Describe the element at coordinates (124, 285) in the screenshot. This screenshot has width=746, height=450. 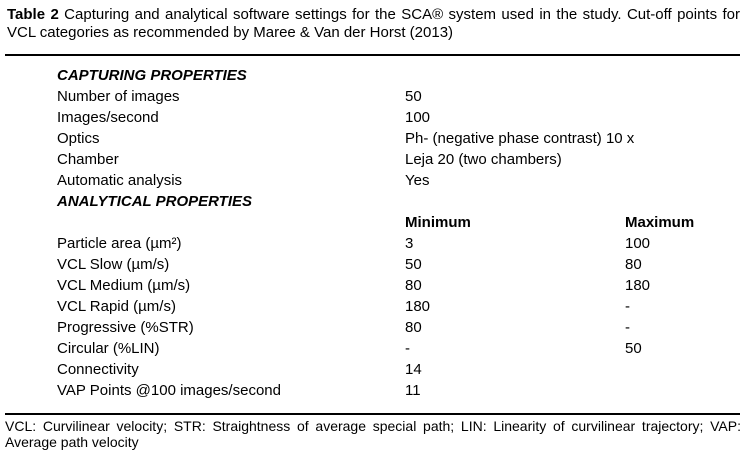
I see `row-label: VCL Medium (µm/s)` at that location.